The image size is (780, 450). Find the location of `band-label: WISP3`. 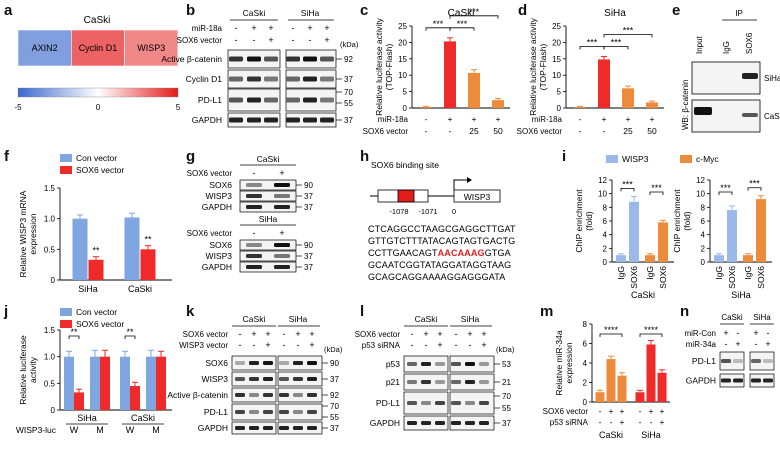

band-label: WISP3 is located at coordinates (215, 379).